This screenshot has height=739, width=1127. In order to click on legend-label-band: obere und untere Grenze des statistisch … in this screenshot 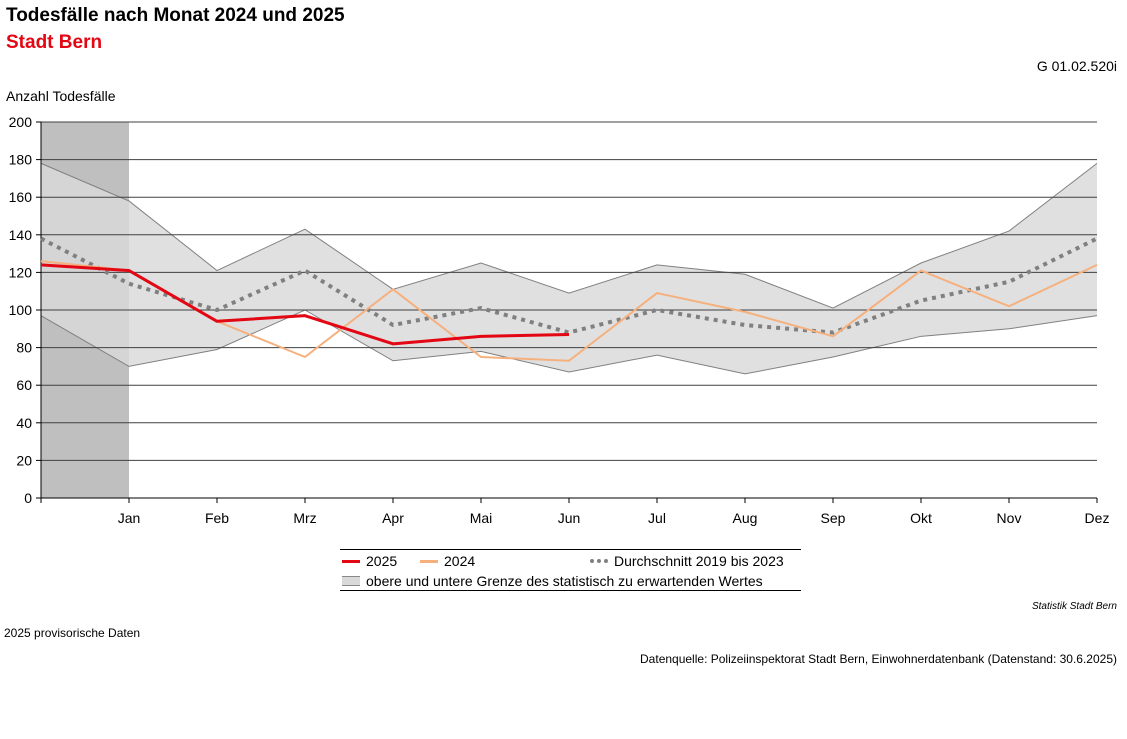, I will do `click(564, 581)`.